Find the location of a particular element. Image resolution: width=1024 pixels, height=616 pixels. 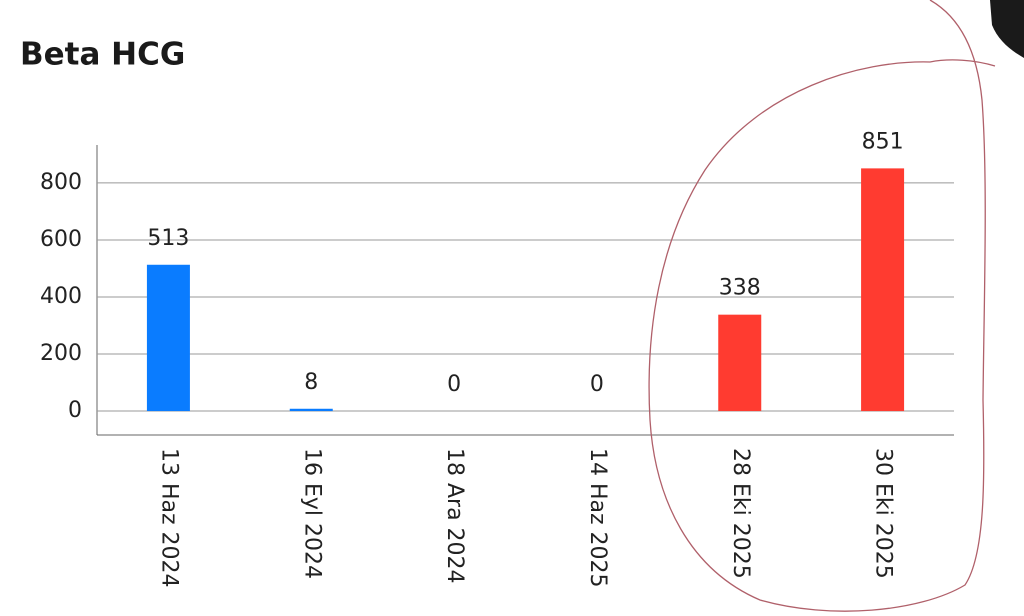

y-tick-label: 600 is located at coordinates (61, 239).